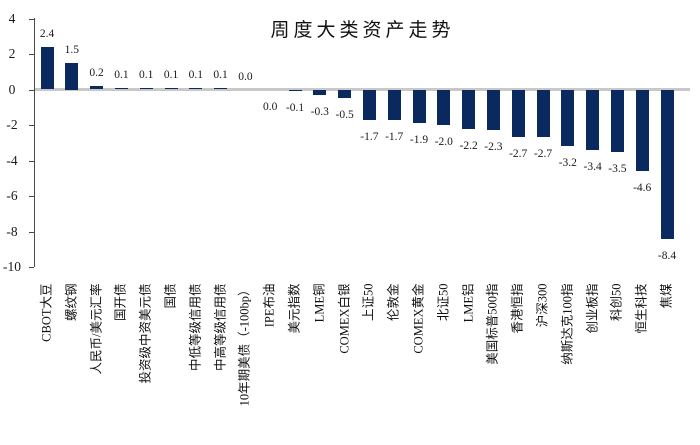 The height and width of the screenshot is (445, 700). What do you see at coordinates (47, 33) in the screenshot?
I see `bar-value-label: 2.4` at bounding box center [47, 33].